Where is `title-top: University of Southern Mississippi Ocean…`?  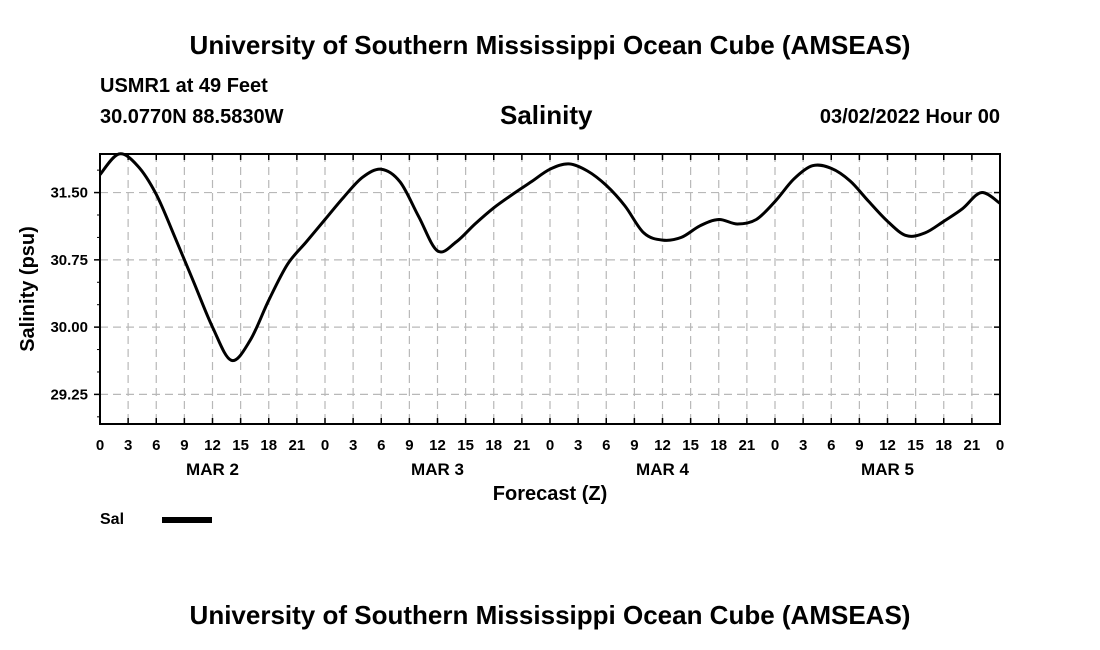
title-top: University of Southern Mississippi Ocean… is located at coordinates (550, 45).